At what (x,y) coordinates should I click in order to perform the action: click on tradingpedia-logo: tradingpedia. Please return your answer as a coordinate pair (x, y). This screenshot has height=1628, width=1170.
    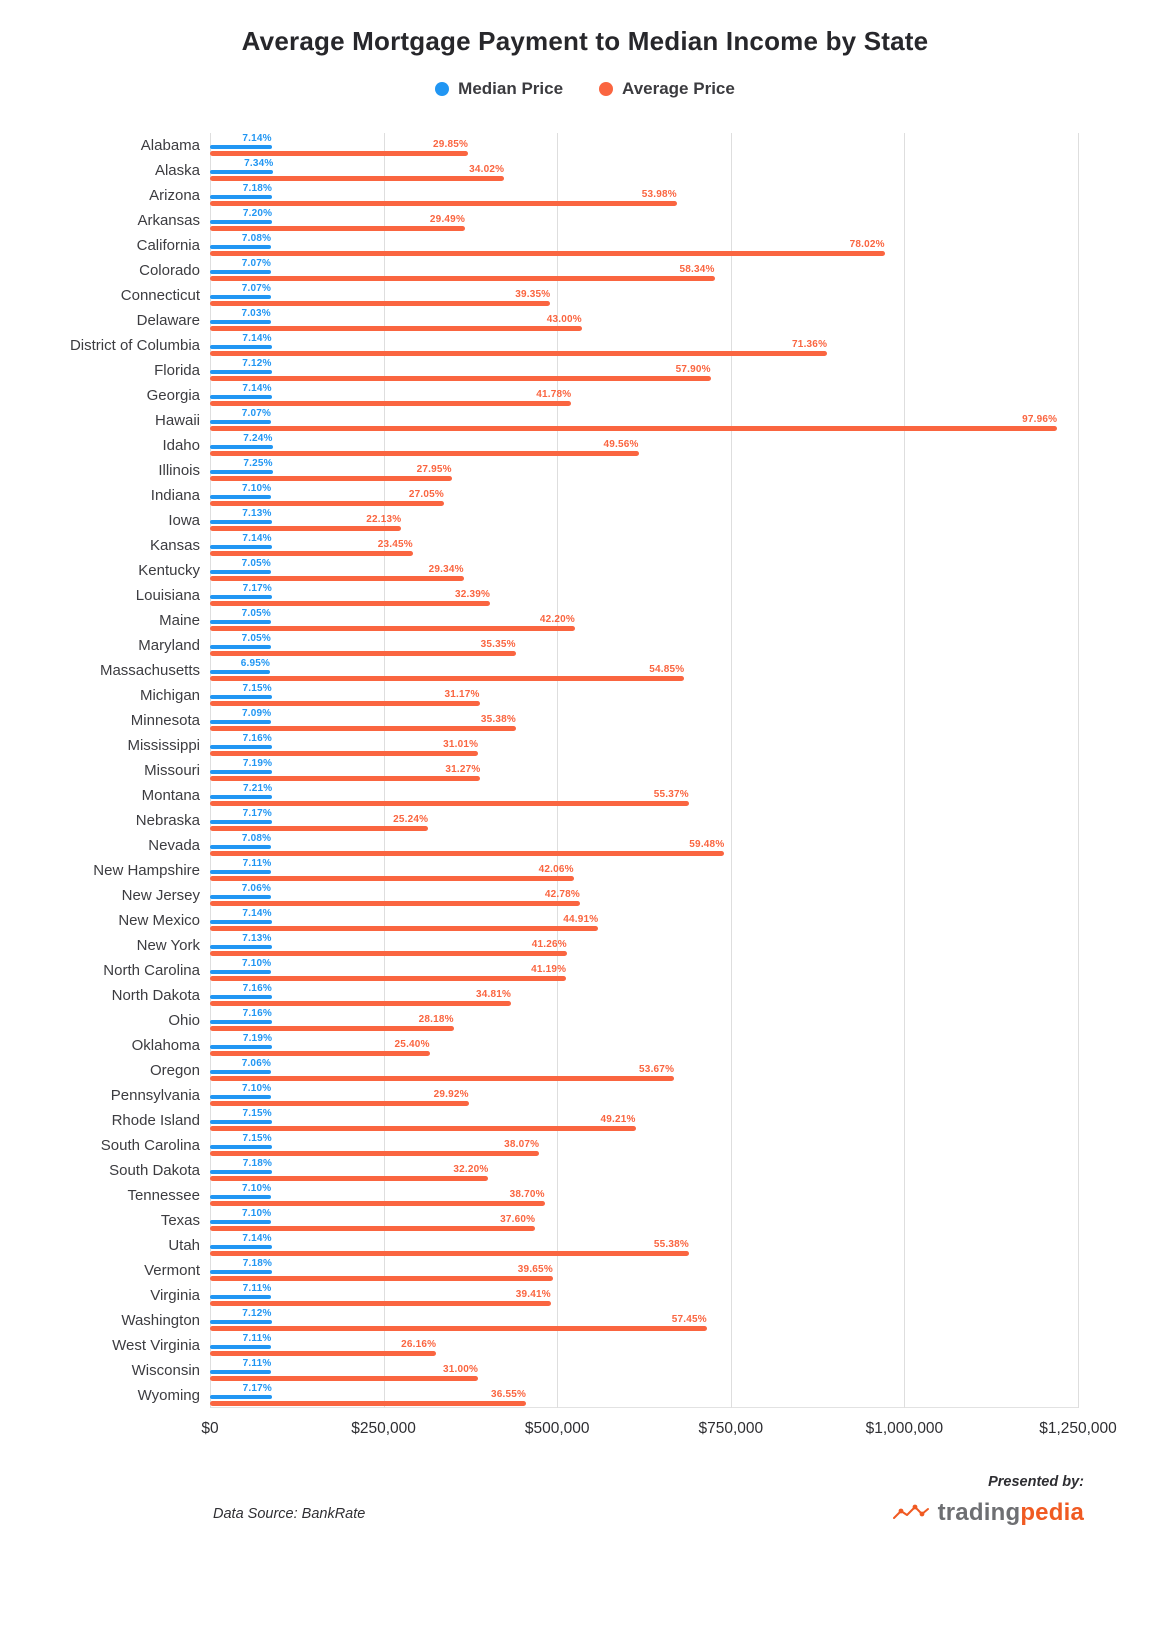
    Looking at the image, I should click on (988, 1513).